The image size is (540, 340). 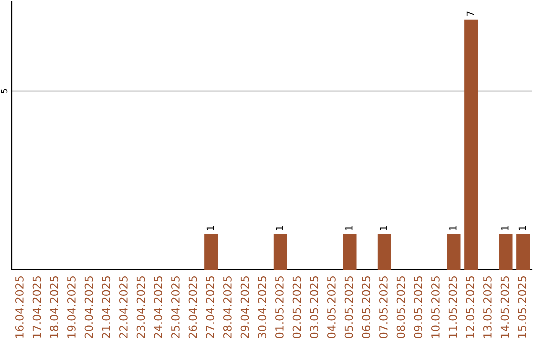 What do you see at coordinates (227, 307) in the screenshot?
I see `x-tick-label: 28.04.2025` at bounding box center [227, 307].